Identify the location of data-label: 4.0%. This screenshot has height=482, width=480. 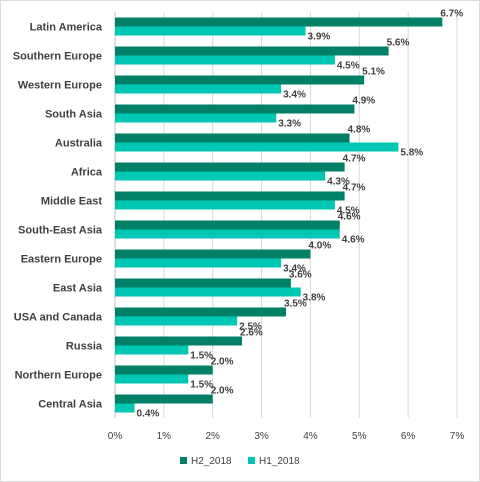
(319, 246).